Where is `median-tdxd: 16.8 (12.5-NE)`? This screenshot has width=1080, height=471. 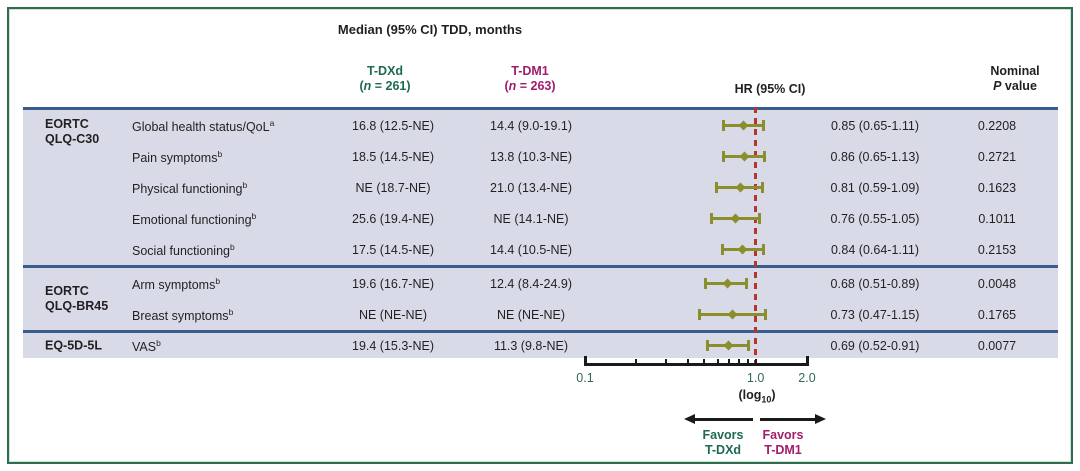 median-tdxd: 16.8 (12.5-NE) is located at coordinates (393, 125).